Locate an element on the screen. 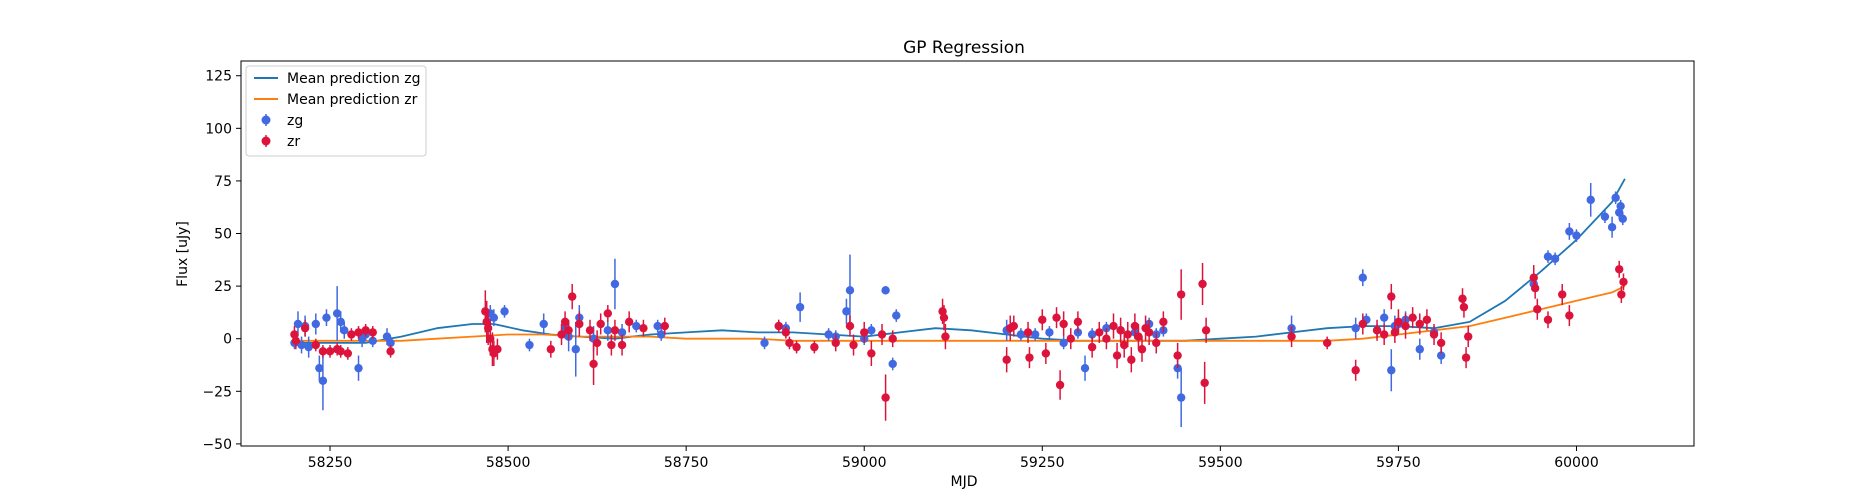 This screenshot has width=1875, height=500. y-tick-label: 25 is located at coordinates (223, 287).